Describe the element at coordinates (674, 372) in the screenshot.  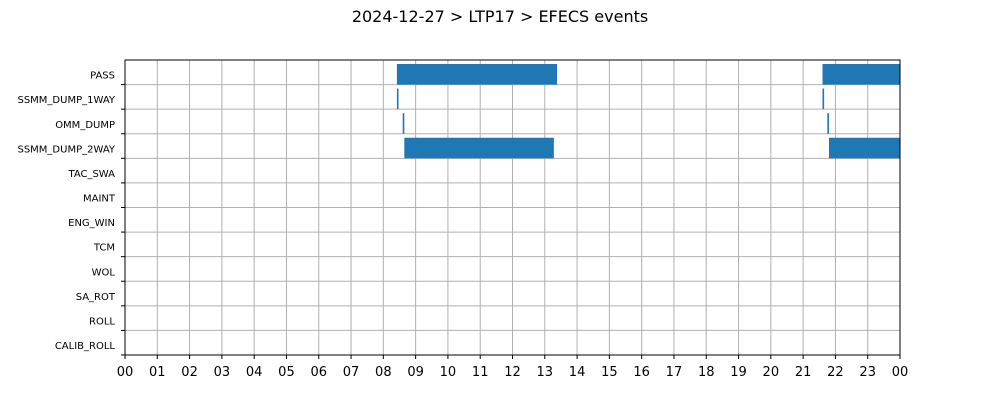
I see `x-tick-label: 17` at that location.